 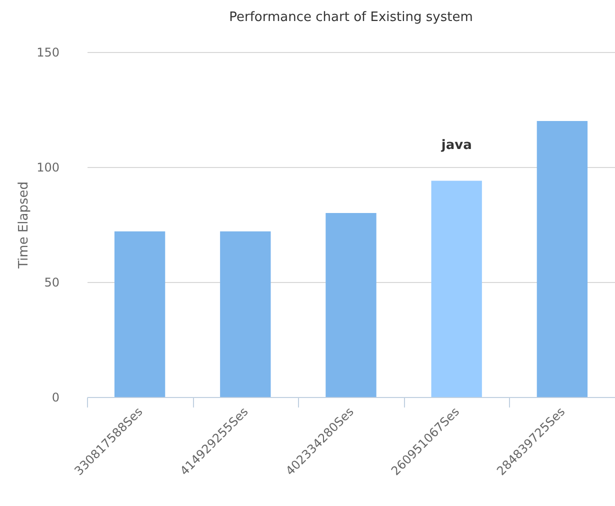 I want to click on y-tick-label: 0, so click(x=56, y=397).